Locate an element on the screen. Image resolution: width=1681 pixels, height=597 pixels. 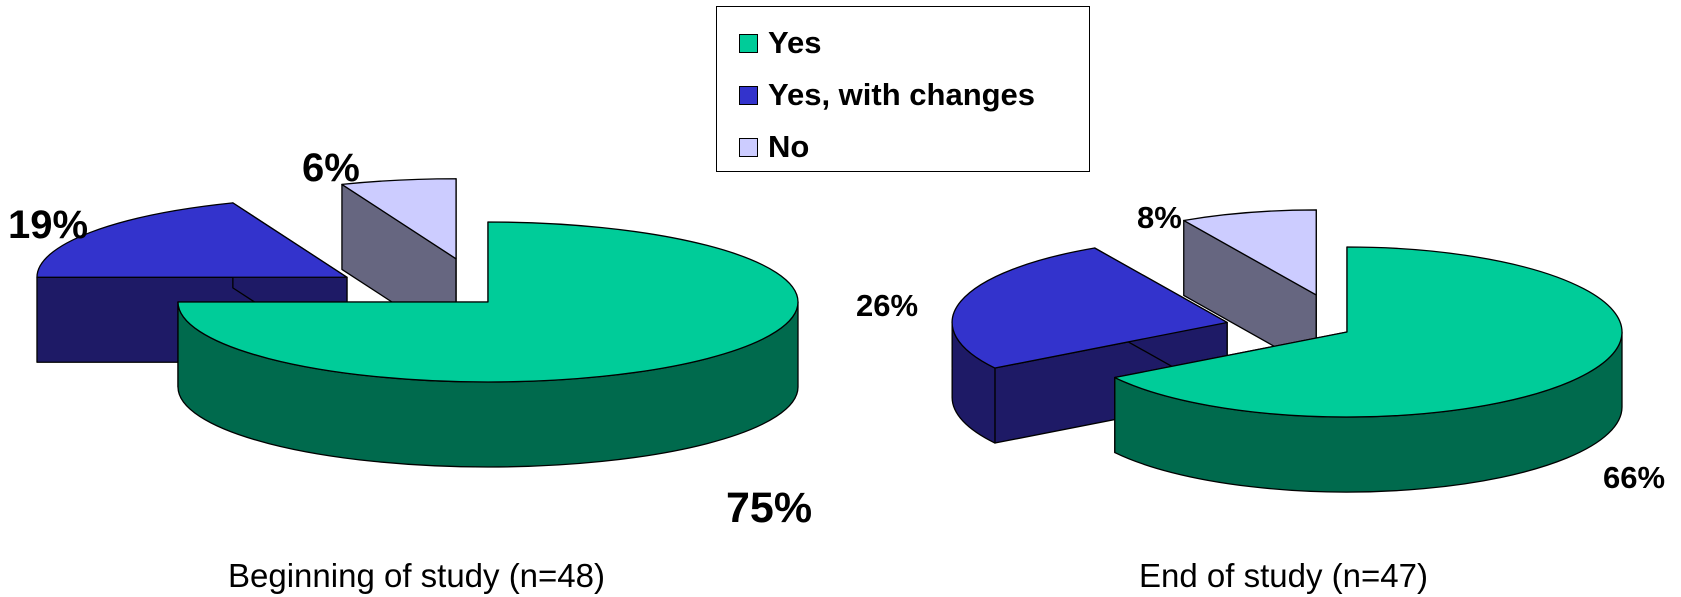
data-label-left-no: 6% is located at coordinates (331, 168).